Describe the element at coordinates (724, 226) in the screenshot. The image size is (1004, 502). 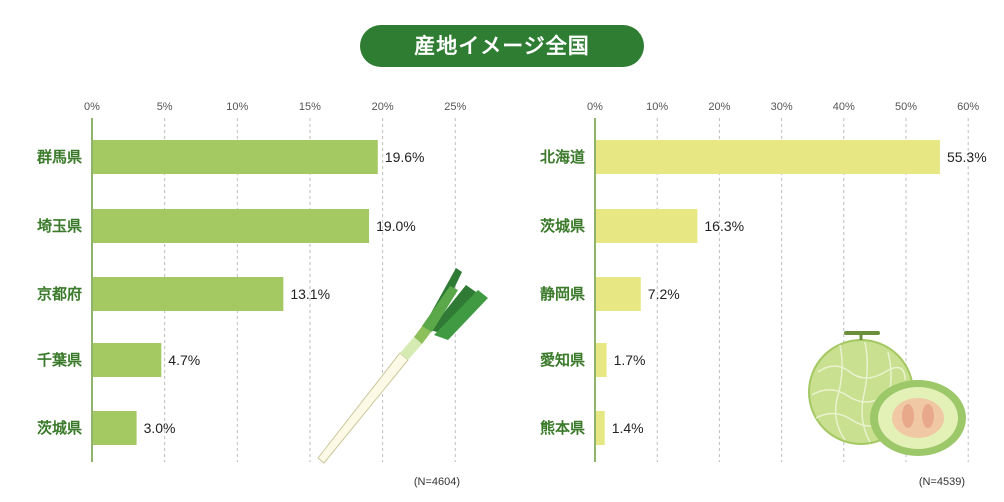
I see `right-value-label: 16.3%` at that location.